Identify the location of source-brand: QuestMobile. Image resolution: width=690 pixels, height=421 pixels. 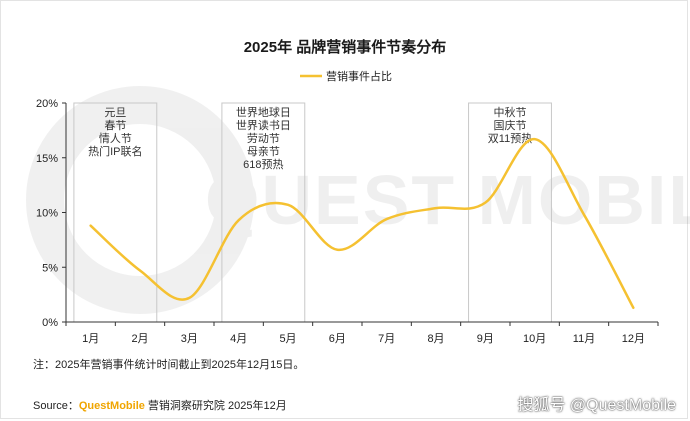
(111, 406).